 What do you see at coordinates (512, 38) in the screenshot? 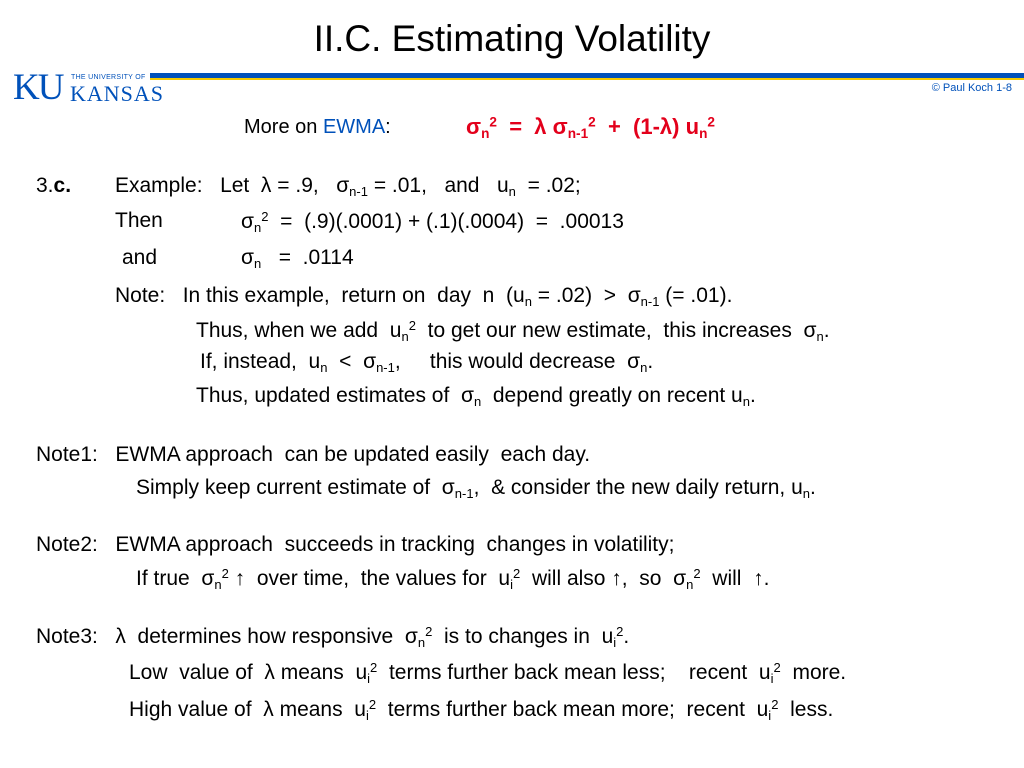
I see `slide-title: II.C. Estimating Volatility` at bounding box center [512, 38].